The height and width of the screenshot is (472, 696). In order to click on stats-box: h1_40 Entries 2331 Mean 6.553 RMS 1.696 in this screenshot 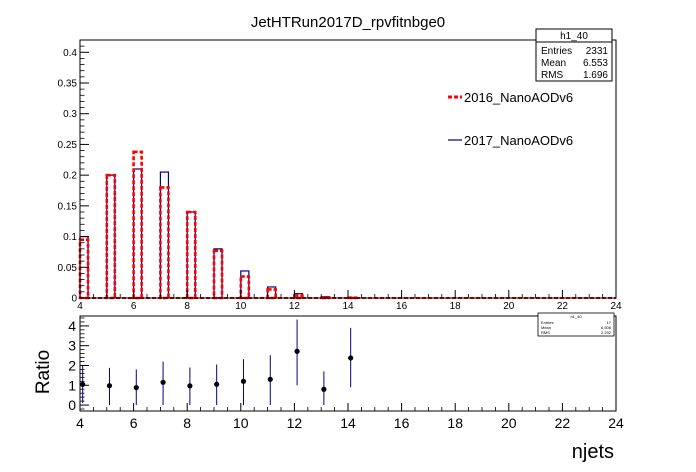, I will do `click(574, 55)`.